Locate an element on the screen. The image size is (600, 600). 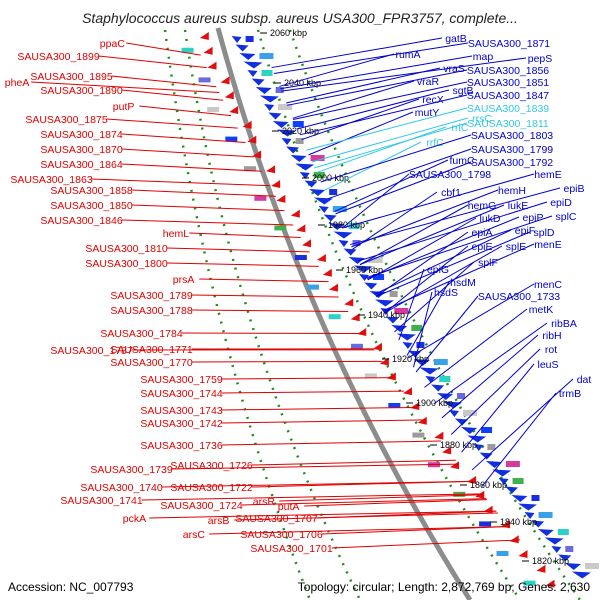
left-gene-label: hemL is located at coordinates (176, 234).